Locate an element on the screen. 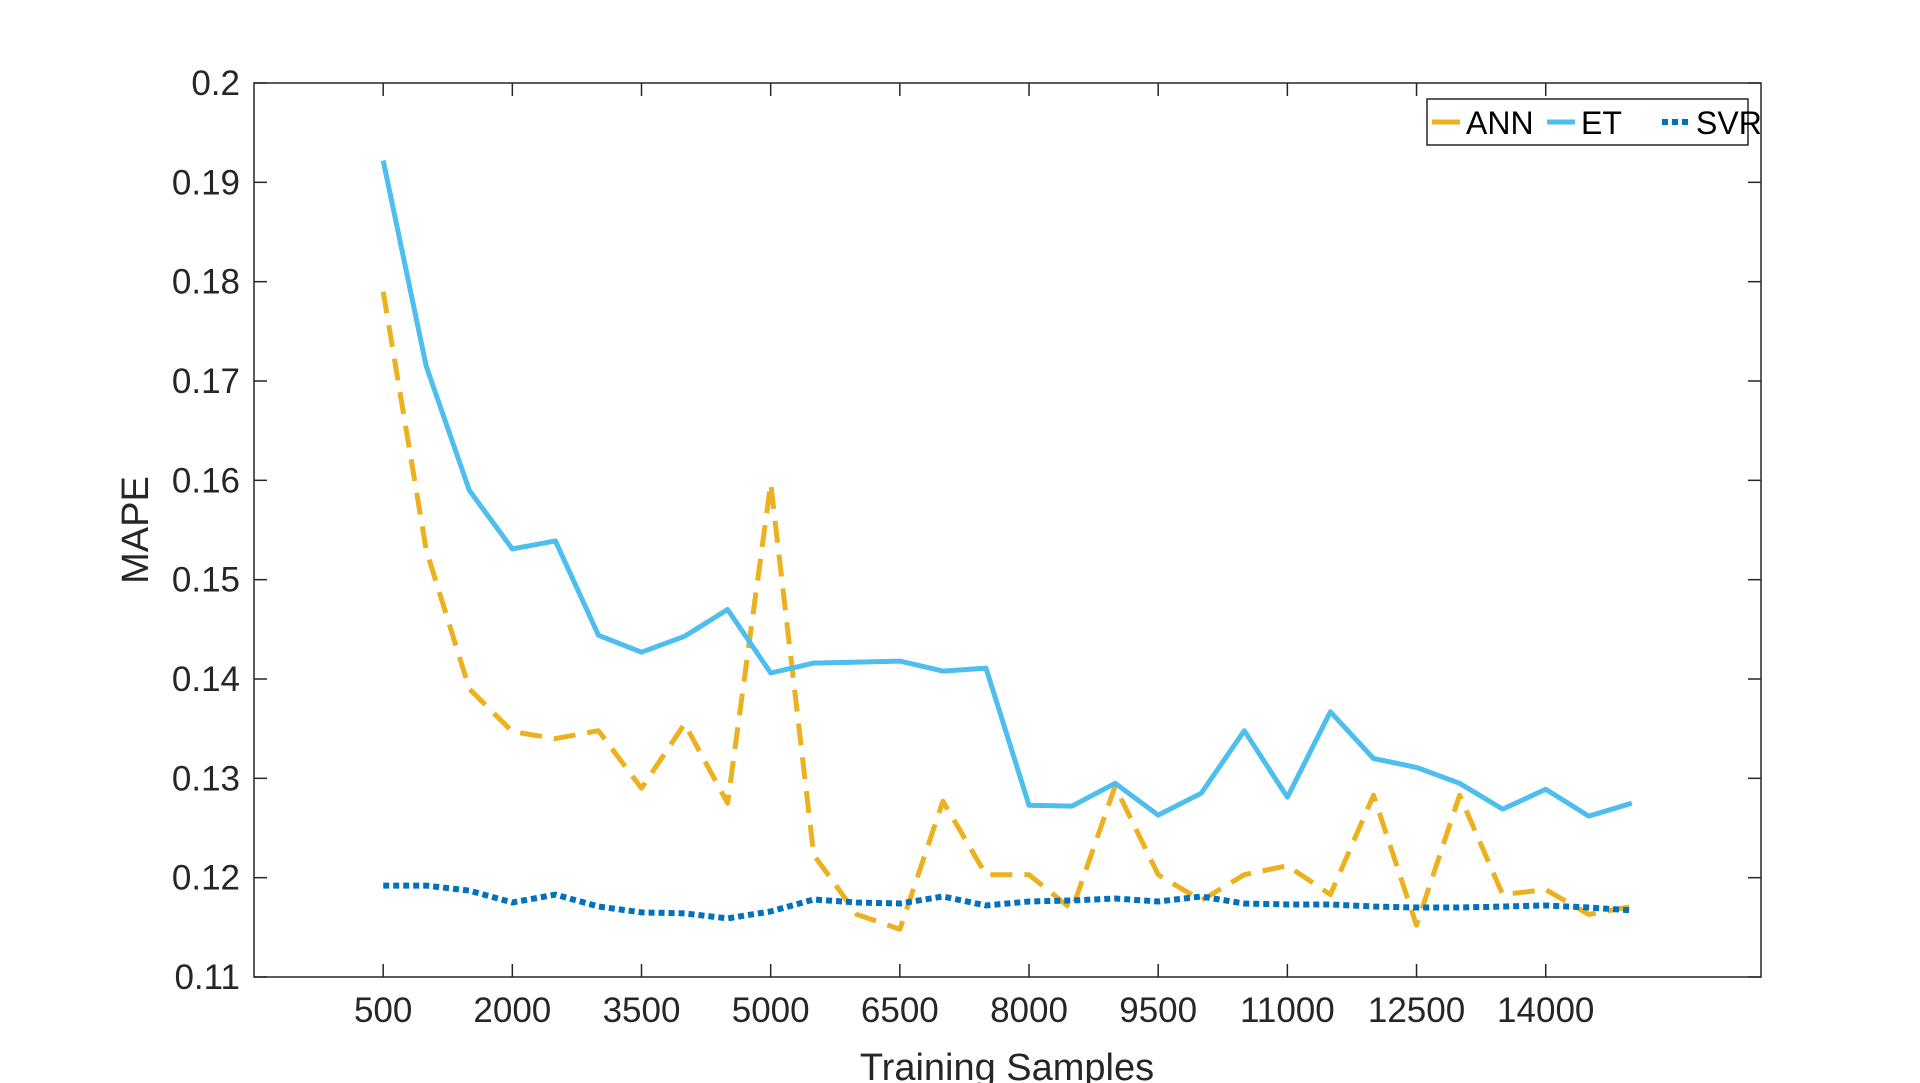 The image size is (1920, 1083). x-tick-label: 14000 is located at coordinates (1545, 1010).